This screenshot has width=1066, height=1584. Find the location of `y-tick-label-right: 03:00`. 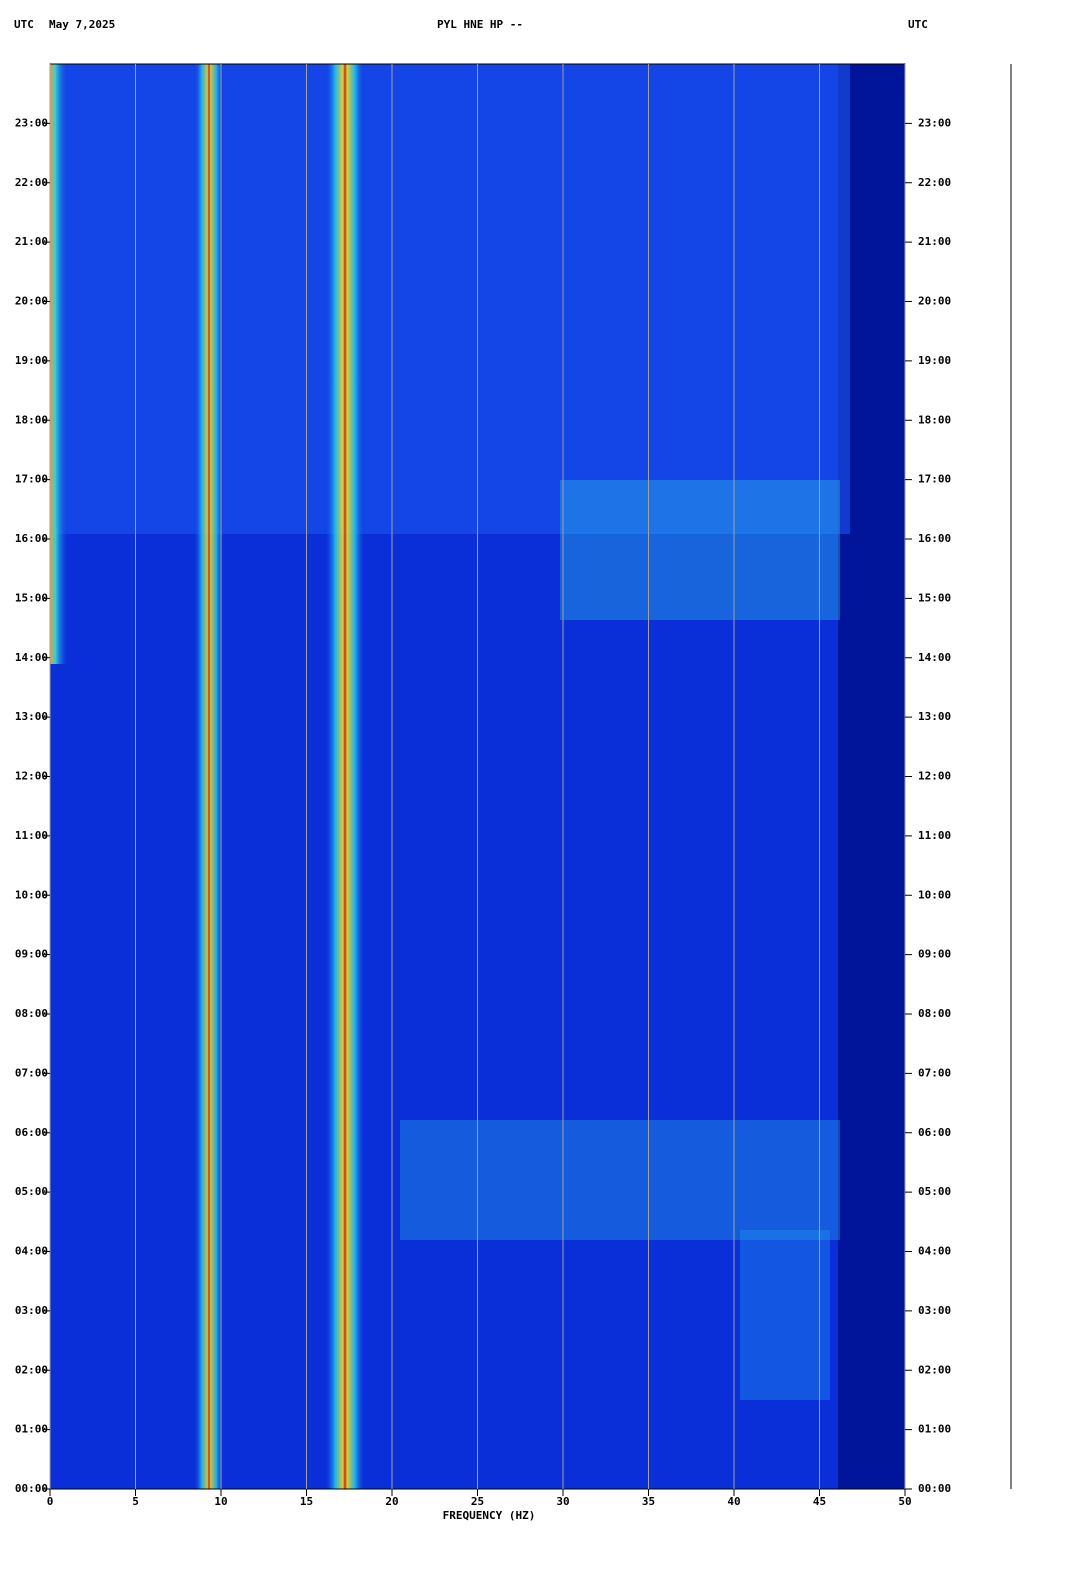

y-tick-label-right: 03:00 is located at coordinates (934, 1310).